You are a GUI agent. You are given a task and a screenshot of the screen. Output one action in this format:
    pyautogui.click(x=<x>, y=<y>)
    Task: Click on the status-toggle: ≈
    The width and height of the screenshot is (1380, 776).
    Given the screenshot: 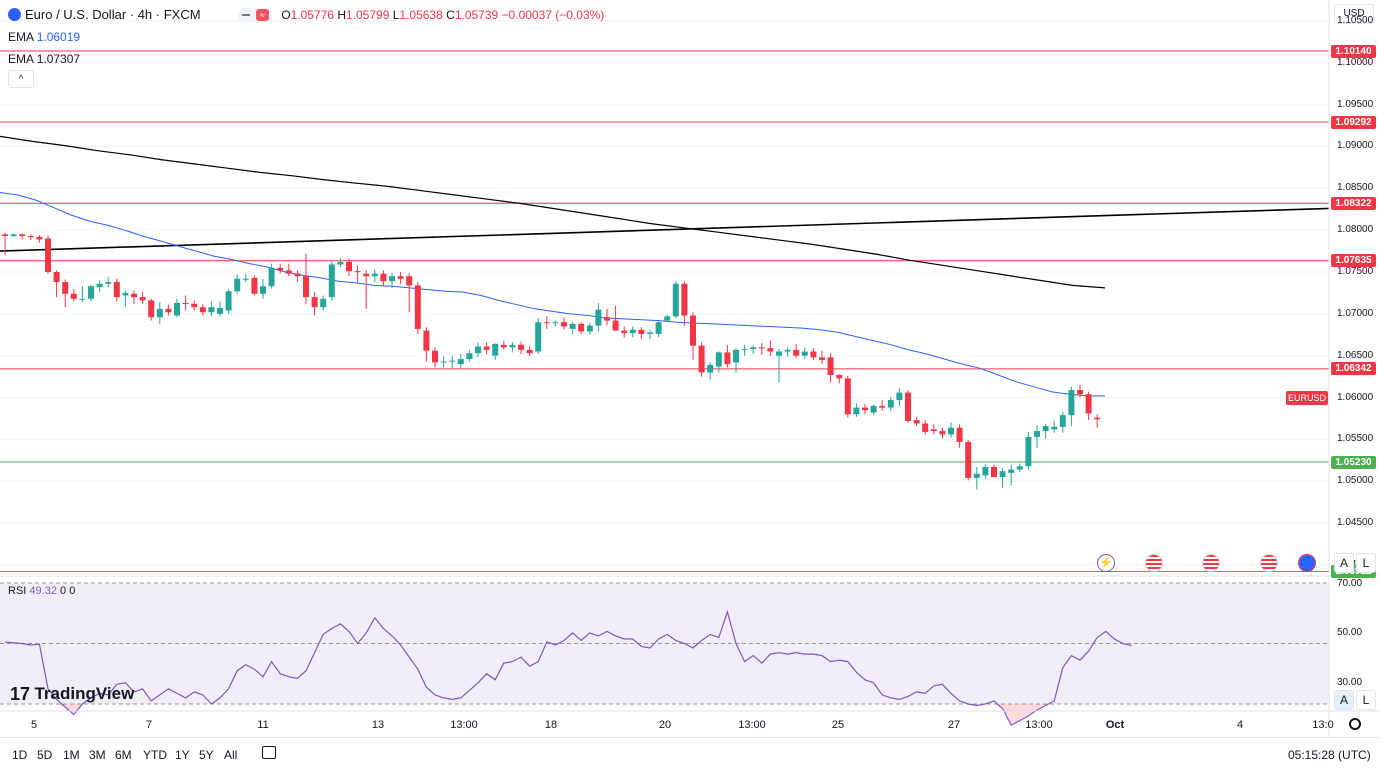 What is the action you would take?
    pyautogui.click(x=254, y=15)
    